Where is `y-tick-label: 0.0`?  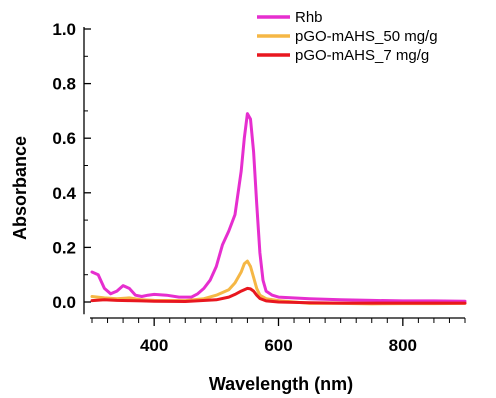
y-tick-label: 0.0 is located at coordinates (64, 302).